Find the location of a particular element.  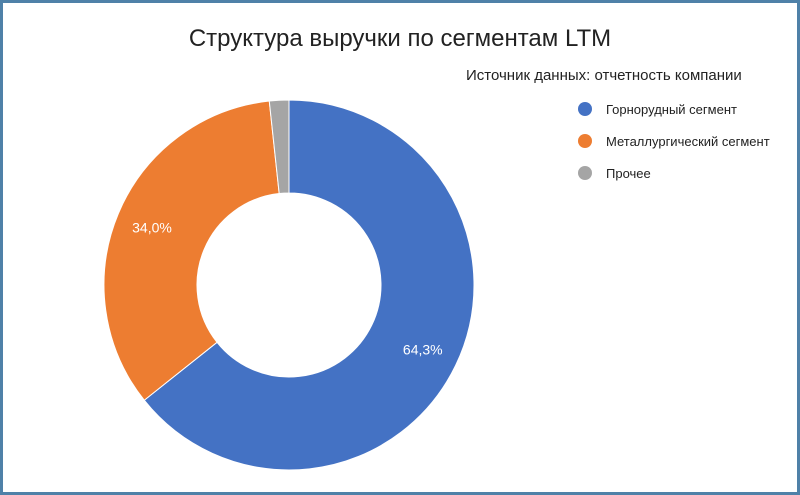

legend-label-mining: Горнорудный сегмент is located at coordinates (671, 109).